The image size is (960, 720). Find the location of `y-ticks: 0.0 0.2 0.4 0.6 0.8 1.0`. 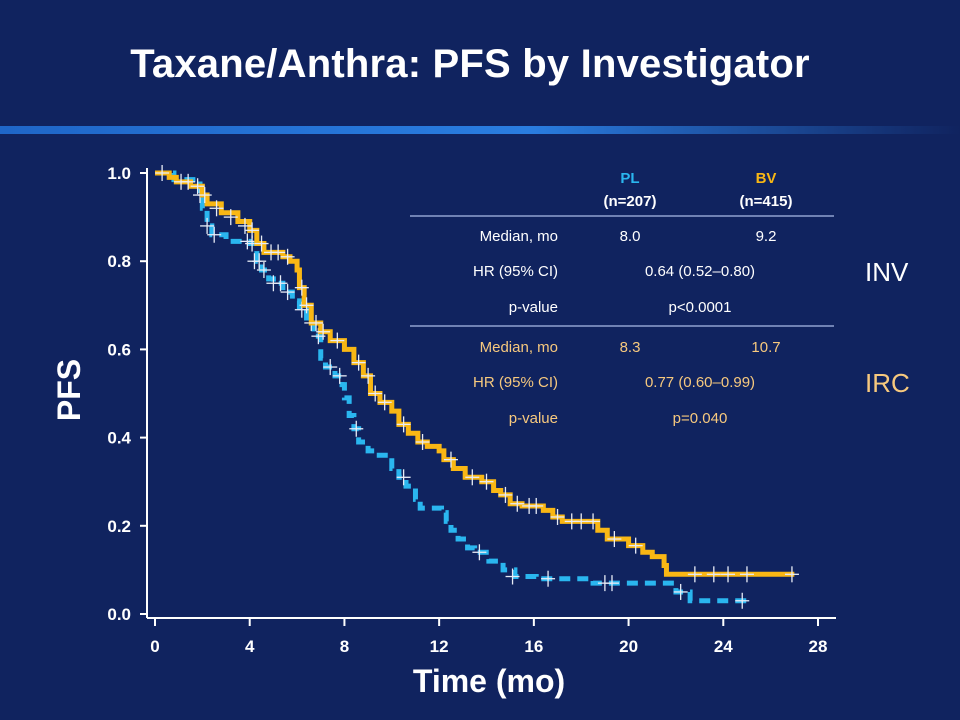

y-ticks: 0.0 0.2 0.4 0.6 0.8 1.0 is located at coordinates (127, 394).